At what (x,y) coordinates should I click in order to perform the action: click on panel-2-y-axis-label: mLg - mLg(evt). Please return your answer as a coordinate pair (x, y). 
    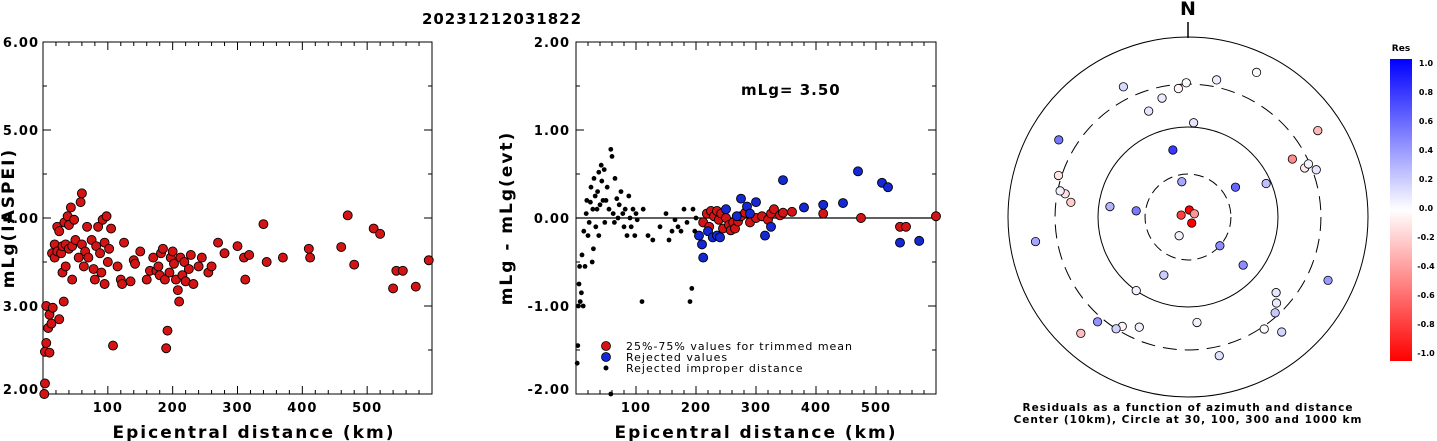
    Looking at the image, I should click on (507, 218).